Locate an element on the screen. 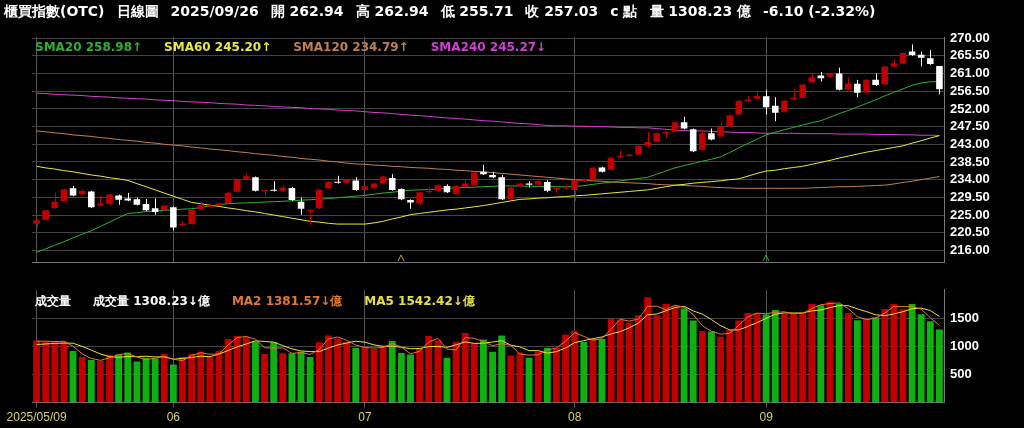  text: MA5 1542.42↓億 is located at coordinates (419, 300).